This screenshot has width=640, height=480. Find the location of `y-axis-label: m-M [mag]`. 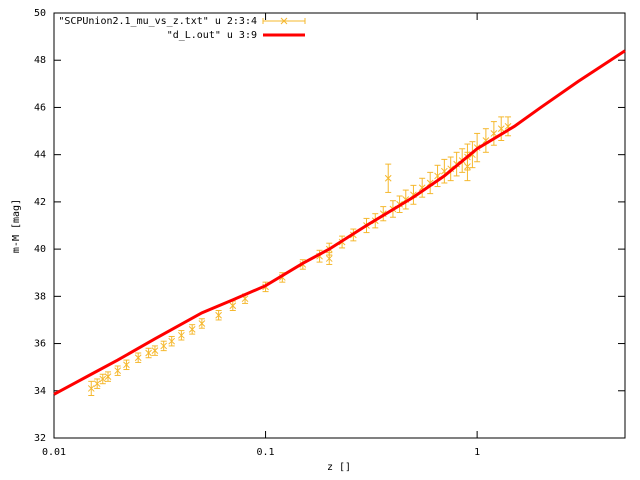

y-axis-label: m-M [mag] is located at coordinates (16, 226).